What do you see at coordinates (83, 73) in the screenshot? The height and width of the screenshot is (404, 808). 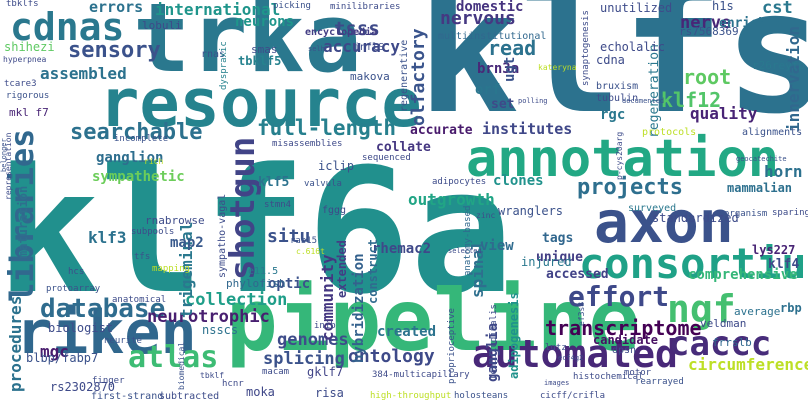 I see `word-assembled: assembled` at bounding box center [83, 73].